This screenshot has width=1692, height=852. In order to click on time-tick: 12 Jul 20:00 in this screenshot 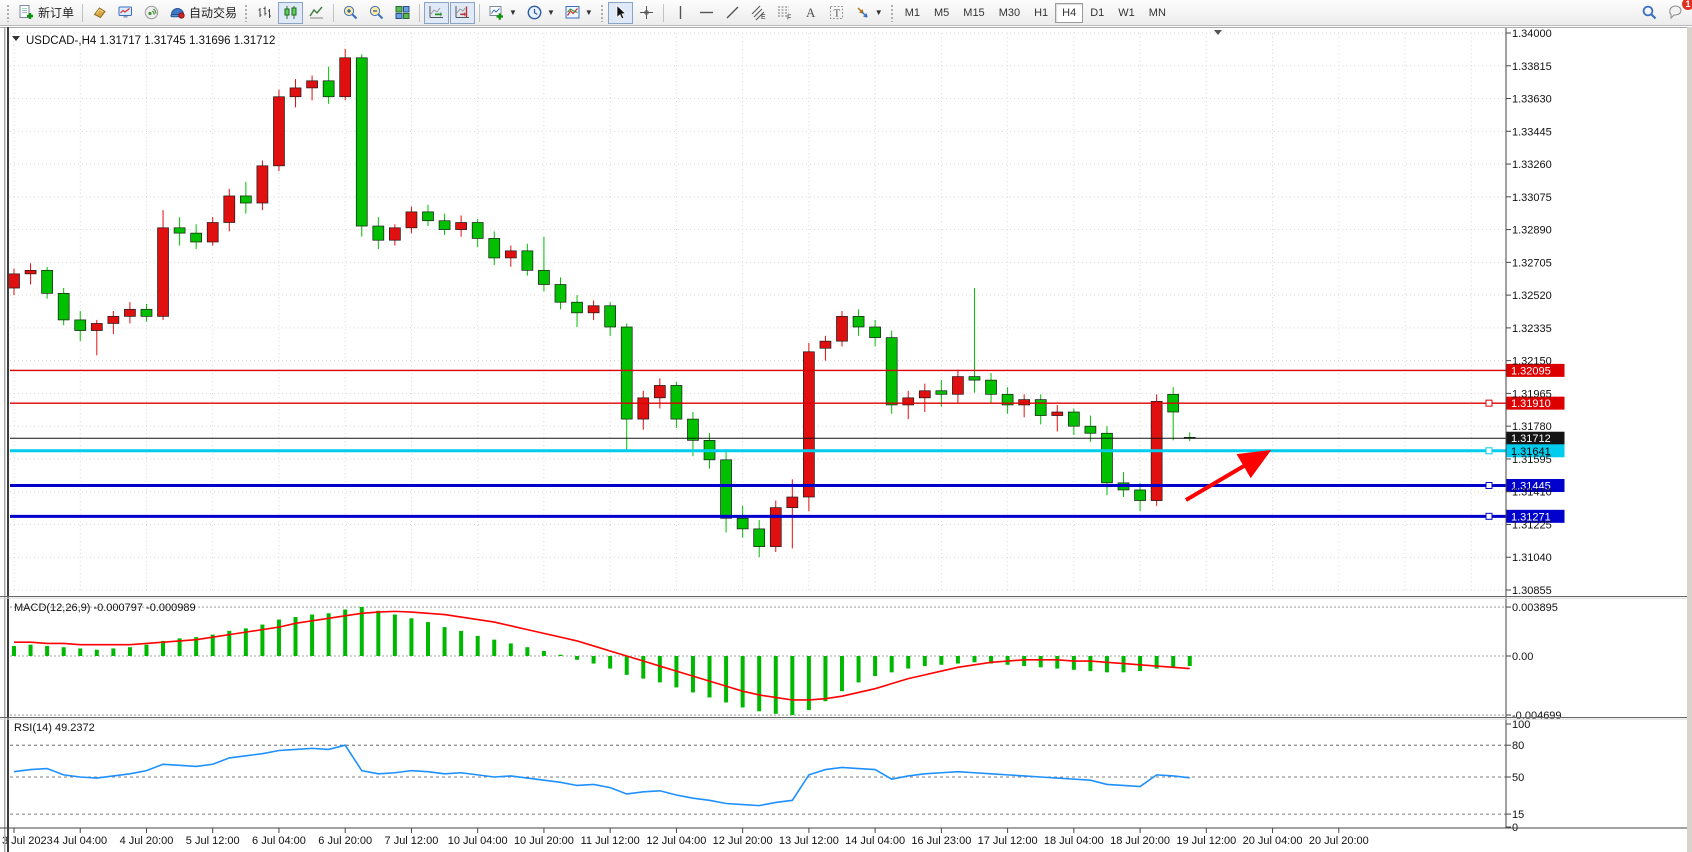, I will do `click(743, 841)`.